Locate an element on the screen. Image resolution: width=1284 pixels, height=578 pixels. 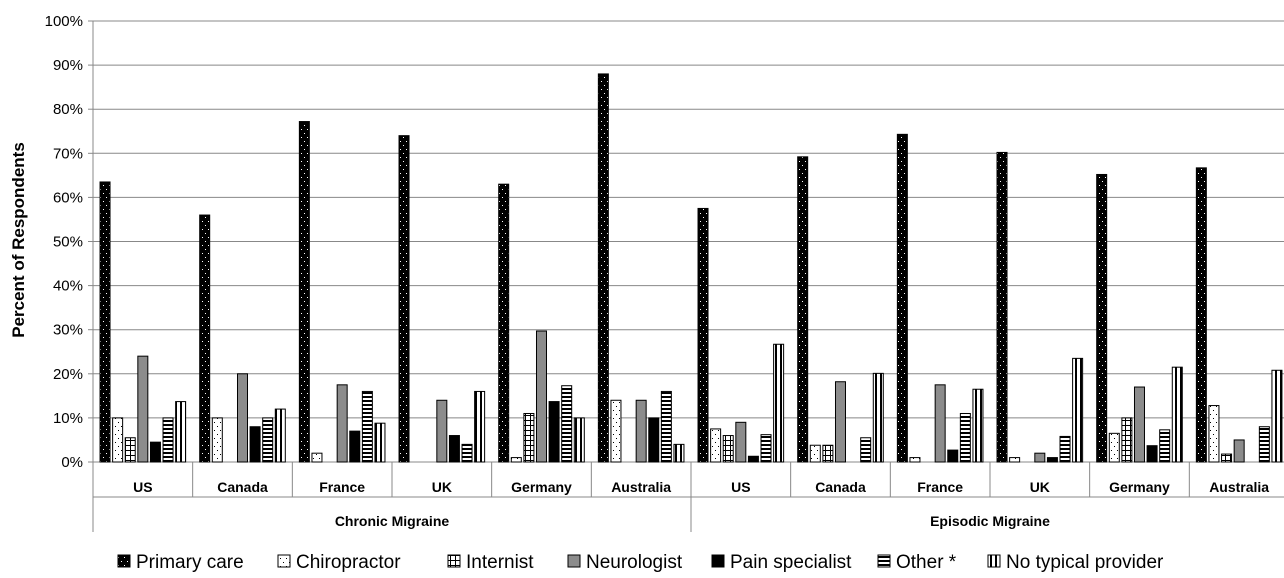
y-tick-label: 0% is located at coordinates (72, 462).